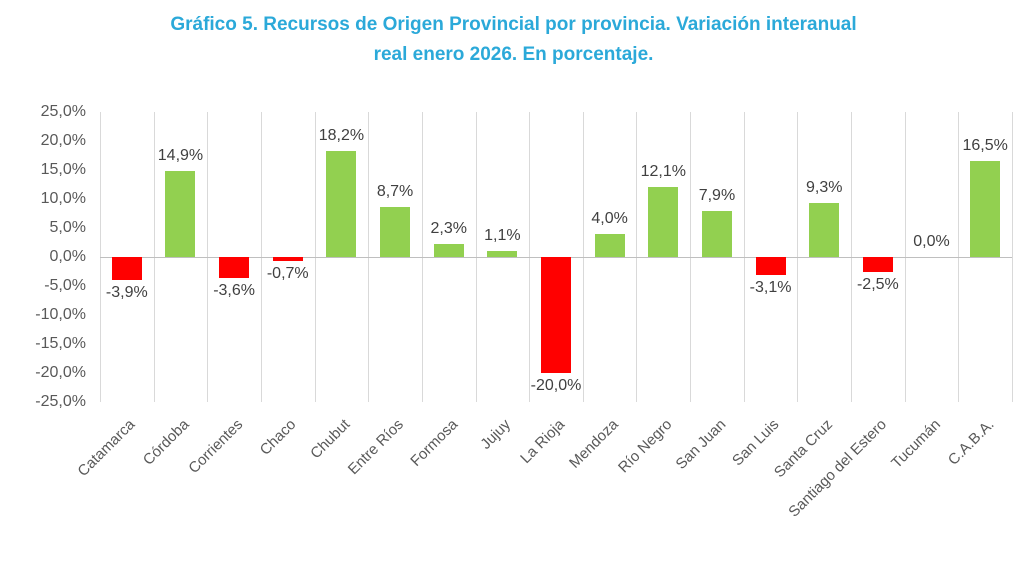  I want to click on bar-value-label: 8,7%, so click(395, 191).